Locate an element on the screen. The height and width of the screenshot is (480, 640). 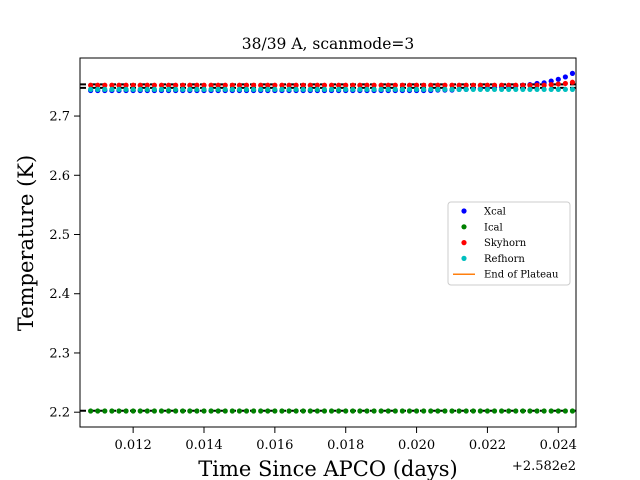
x-tick-label: 0.012 is located at coordinates (133, 445).